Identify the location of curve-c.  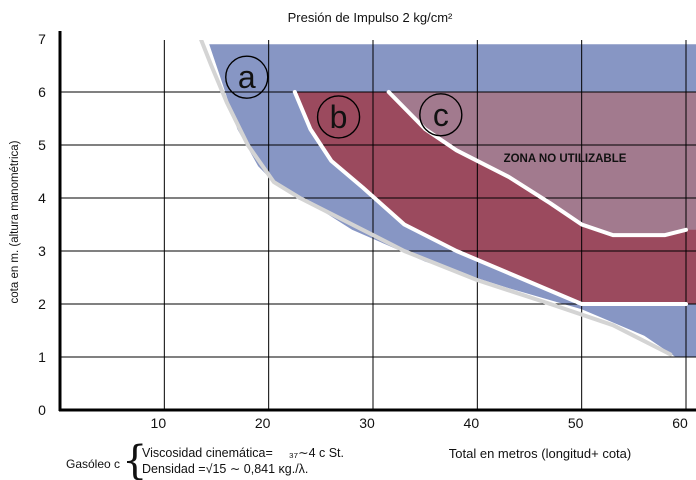
(537, 164).